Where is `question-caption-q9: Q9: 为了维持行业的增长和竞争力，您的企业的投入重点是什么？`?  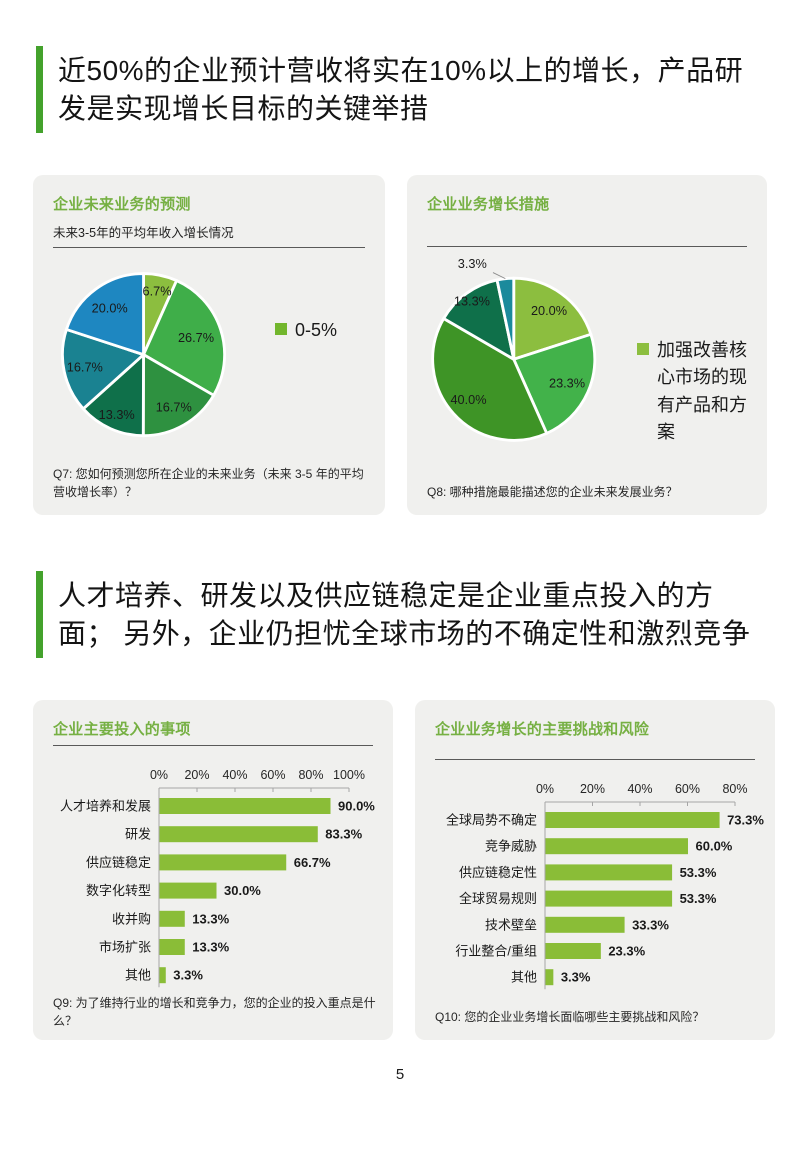 question-caption-q9: Q9: 为了维持行业的增长和竞争力，您的企业的投入重点是什么？ is located at coordinates (214, 1012).